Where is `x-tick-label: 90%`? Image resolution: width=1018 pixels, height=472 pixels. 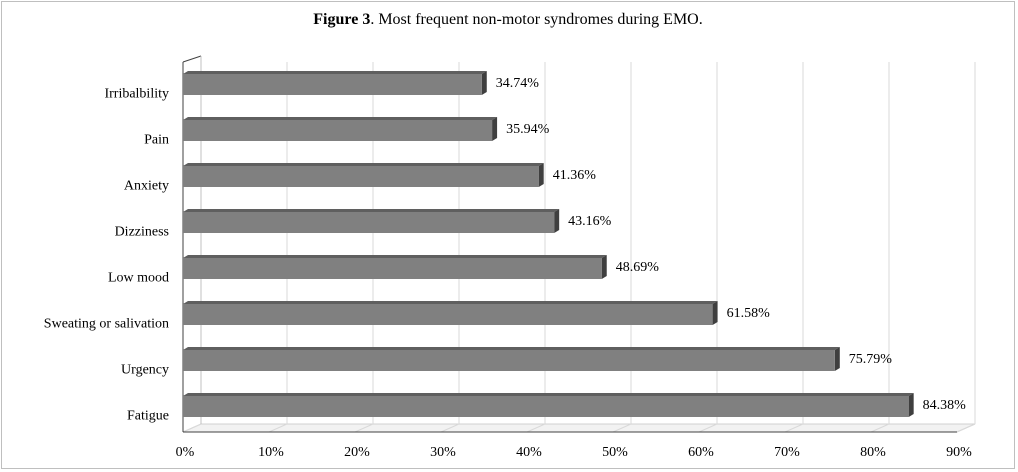
x-tick-label: 90% is located at coordinates (959, 452).